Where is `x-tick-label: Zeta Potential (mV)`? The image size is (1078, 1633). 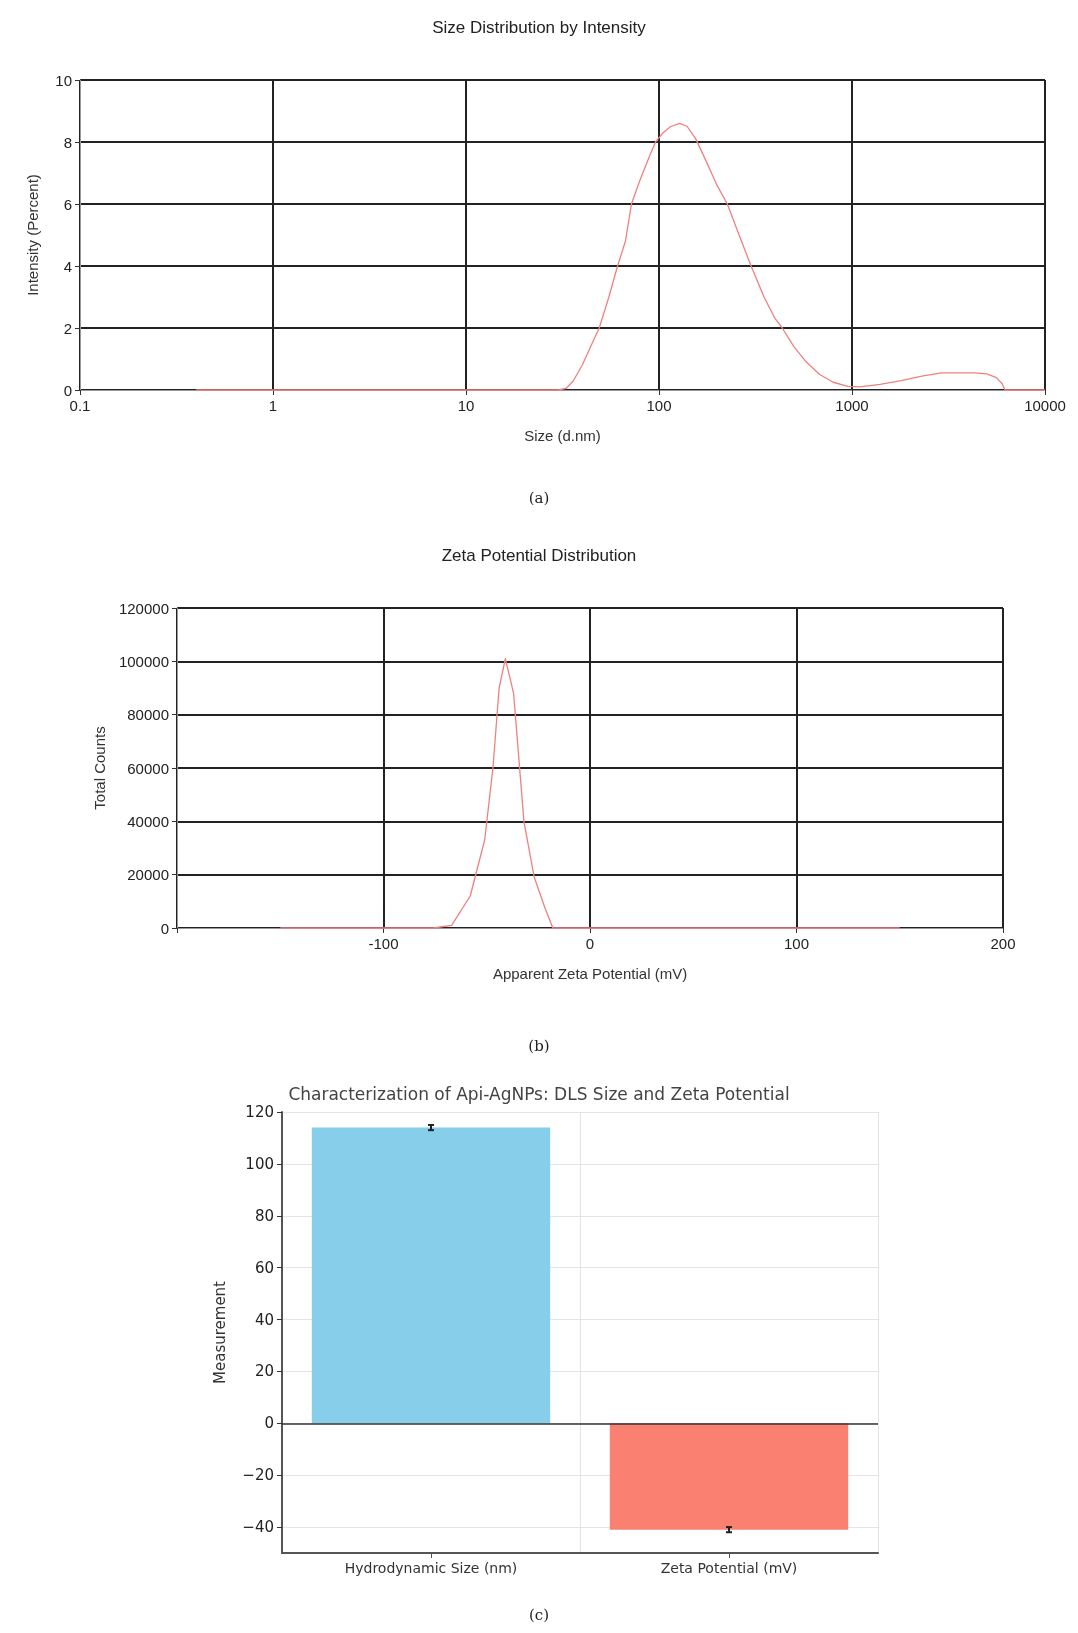 x-tick-label: Zeta Potential (mV) is located at coordinates (729, 1568).